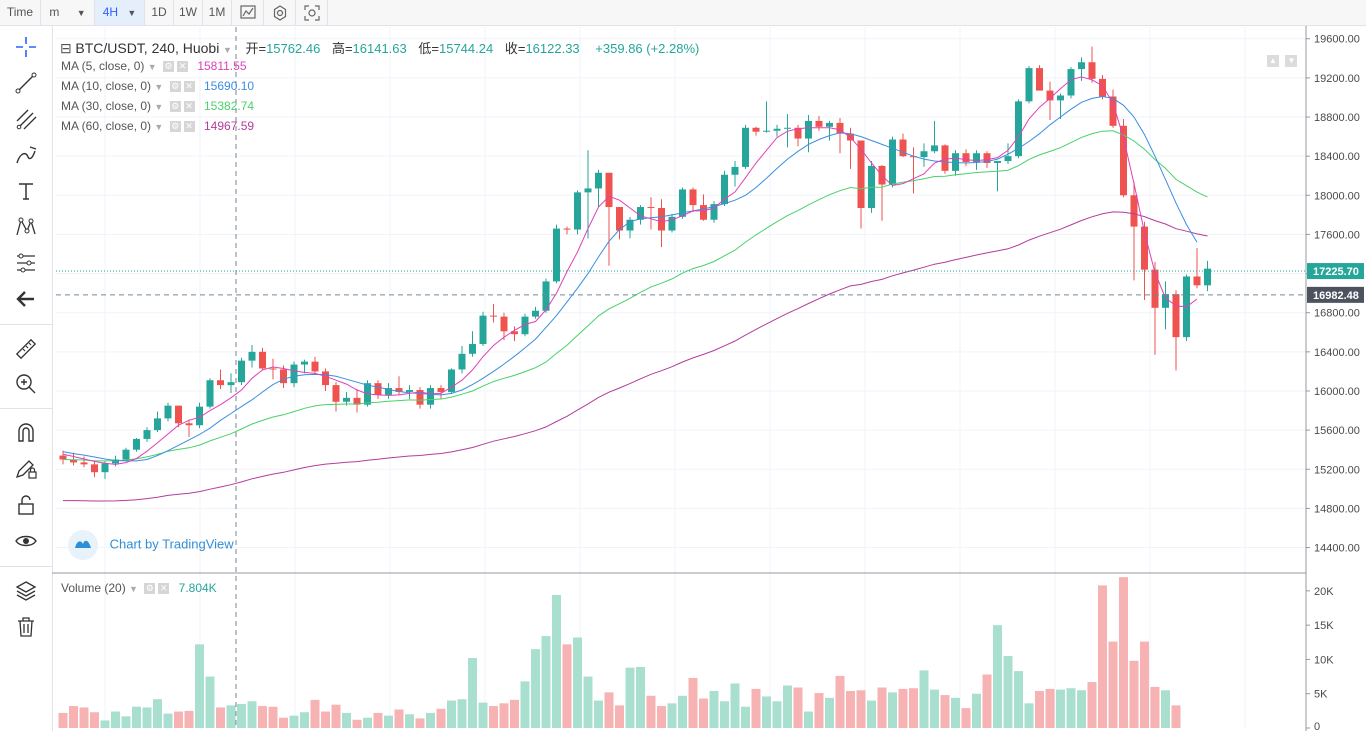 This screenshot has width=1366, height=731. I want to click on open-label: 开=, so click(256, 48).